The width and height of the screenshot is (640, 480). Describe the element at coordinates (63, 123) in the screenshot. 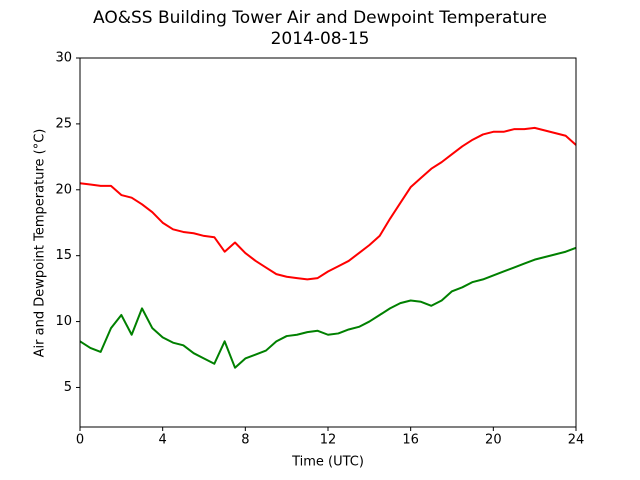

I see `y-tick-label: 25` at that location.